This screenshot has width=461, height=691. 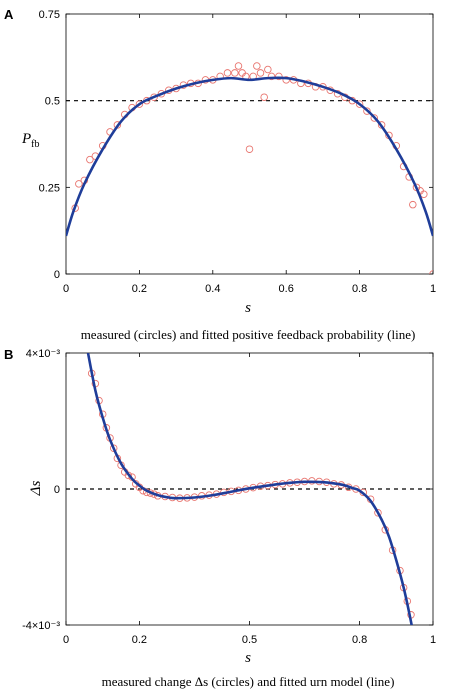 I want to click on panel-a-x-tick-label: 0.4, so click(x=212, y=289).